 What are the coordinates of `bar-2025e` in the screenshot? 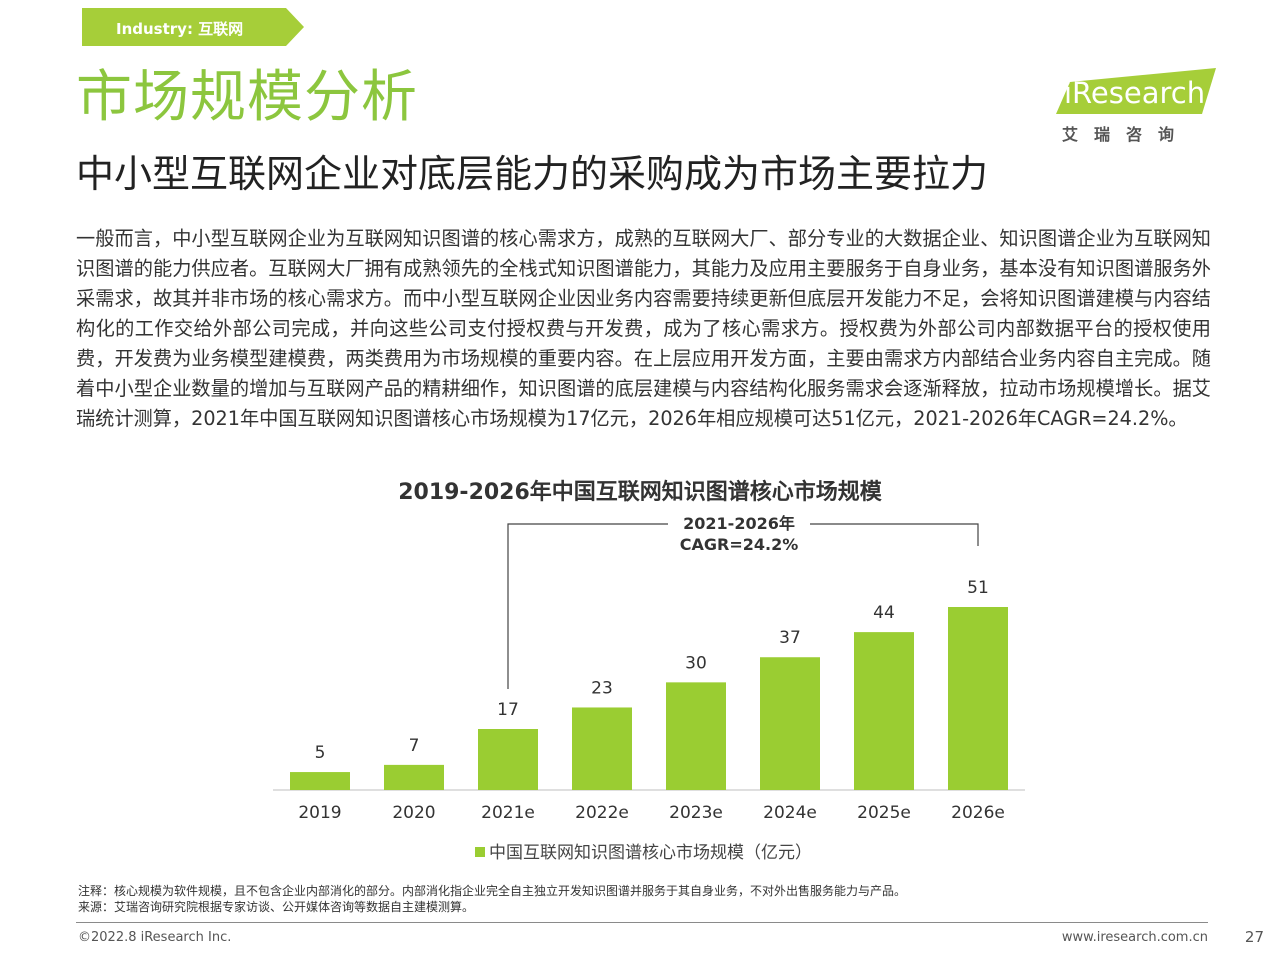 It's located at (884, 711).